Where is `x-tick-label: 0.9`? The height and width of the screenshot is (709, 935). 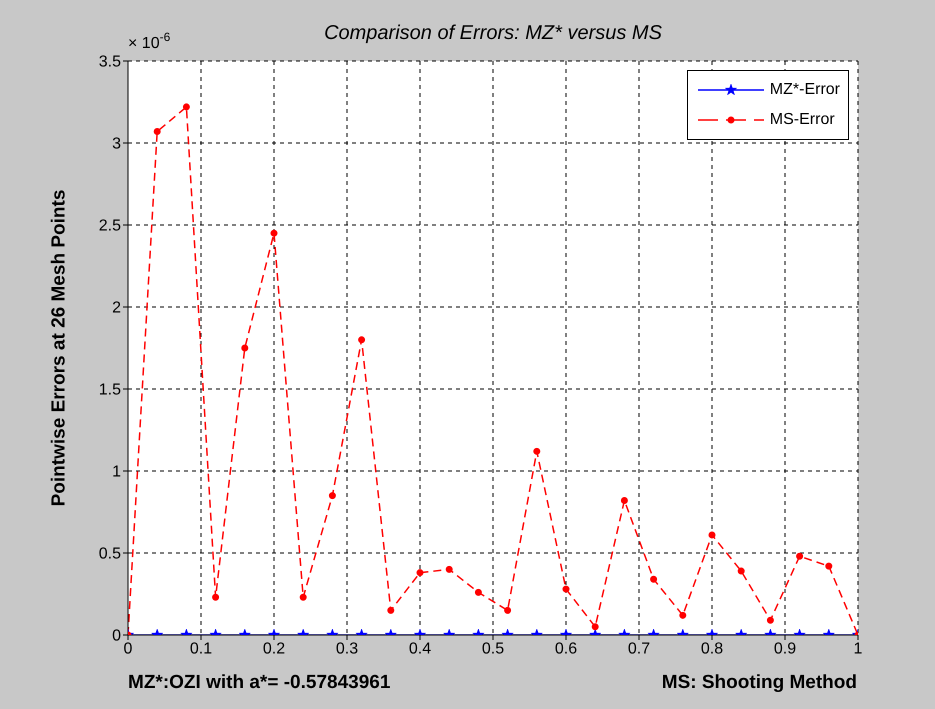 x-tick-label: 0.9 is located at coordinates (785, 649).